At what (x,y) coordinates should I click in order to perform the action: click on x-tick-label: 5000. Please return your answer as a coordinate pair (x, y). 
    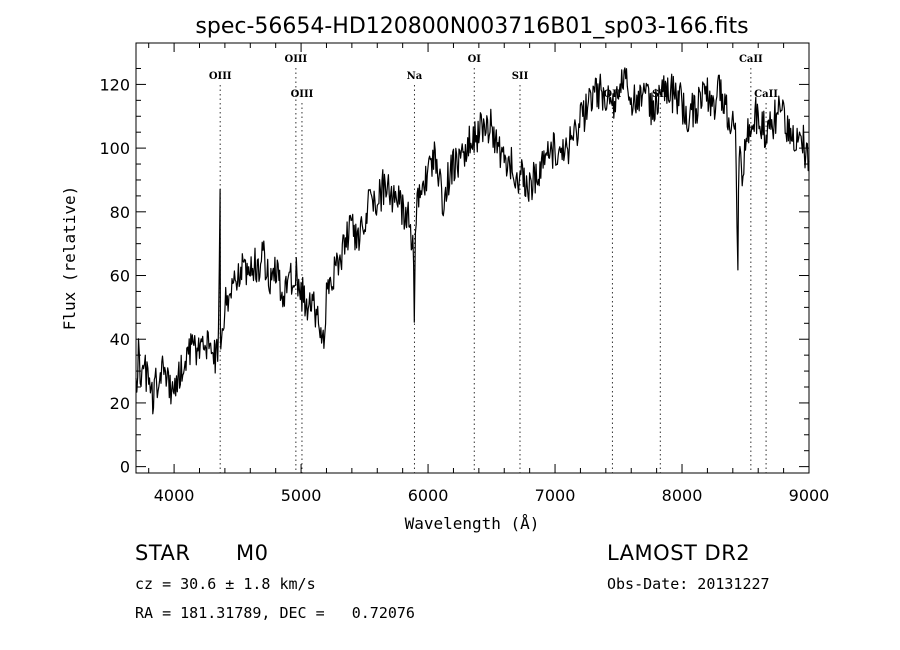
    Looking at the image, I should click on (301, 495).